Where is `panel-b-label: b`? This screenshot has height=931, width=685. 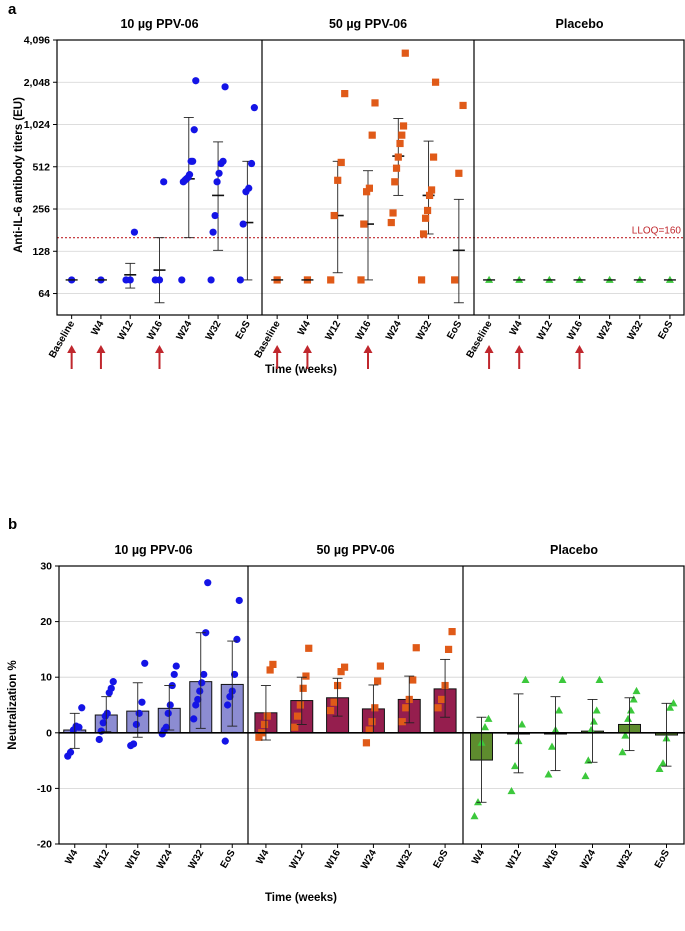 panel-b-label: b is located at coordinates (12, 524).